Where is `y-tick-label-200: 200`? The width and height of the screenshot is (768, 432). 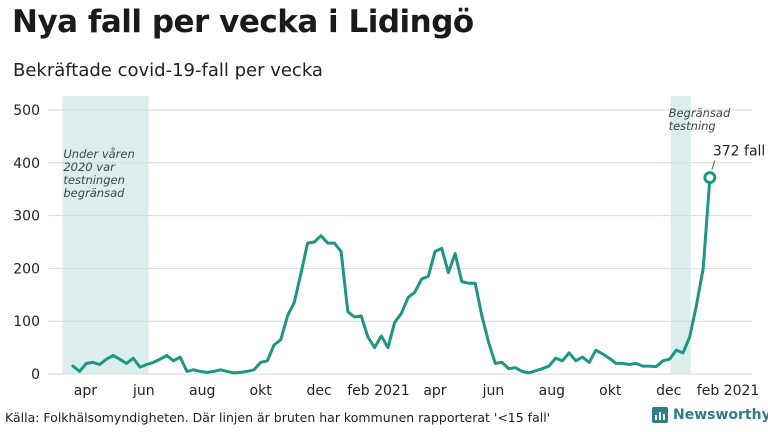 y-tick-label-200: 200 is located at coordinates (26, 269).